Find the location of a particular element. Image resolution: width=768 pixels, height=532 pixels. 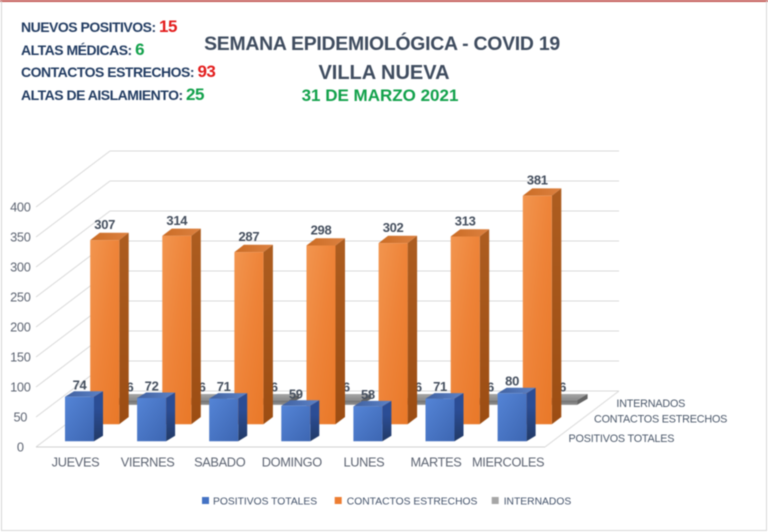

svg-text: 400 is located at coordinates (20, 206).